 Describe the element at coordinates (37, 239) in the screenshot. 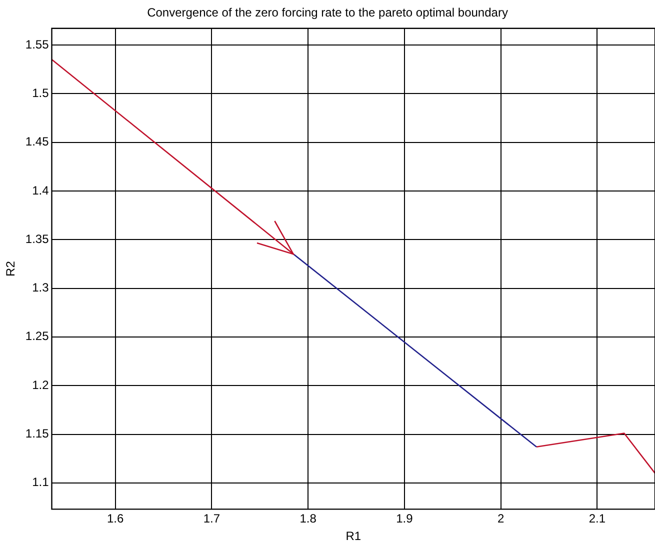

I see `y-tick-label: 1.35` at that location.